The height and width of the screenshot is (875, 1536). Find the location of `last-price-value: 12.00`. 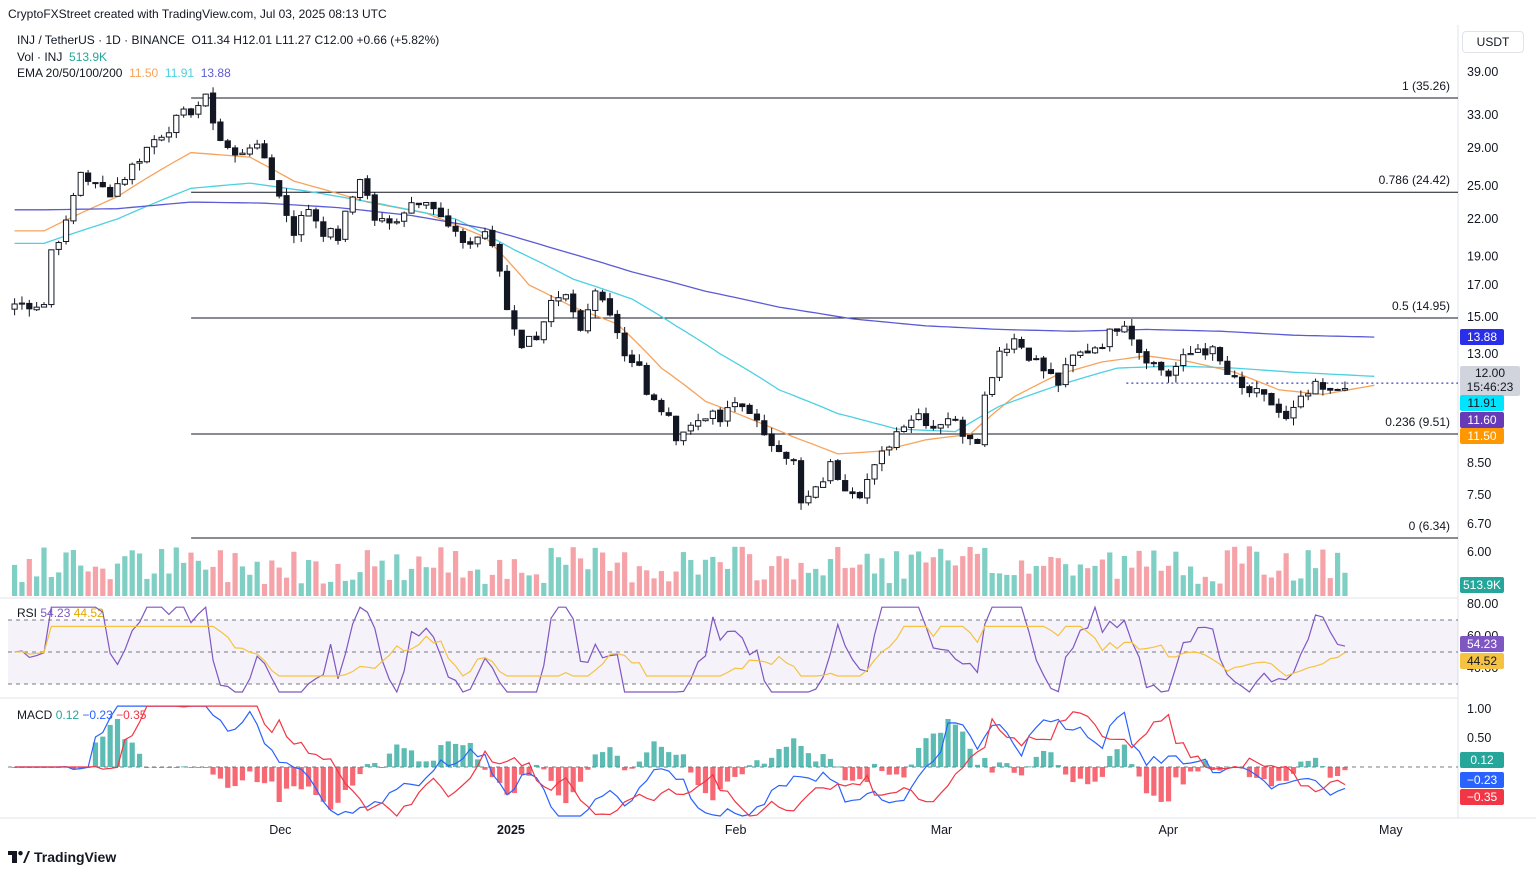

last-price-value: 12.00 is located at coordinates (1490, 373).